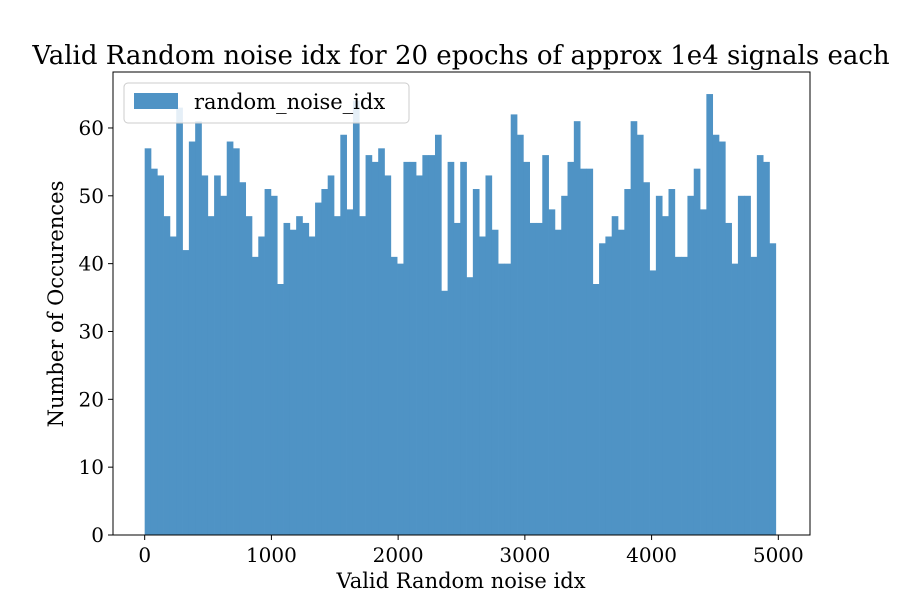 The image size is (900, 600). I want to click on x-axis-ticks: 0 1000 2000 3000 4000 5000, so click(471, 551).